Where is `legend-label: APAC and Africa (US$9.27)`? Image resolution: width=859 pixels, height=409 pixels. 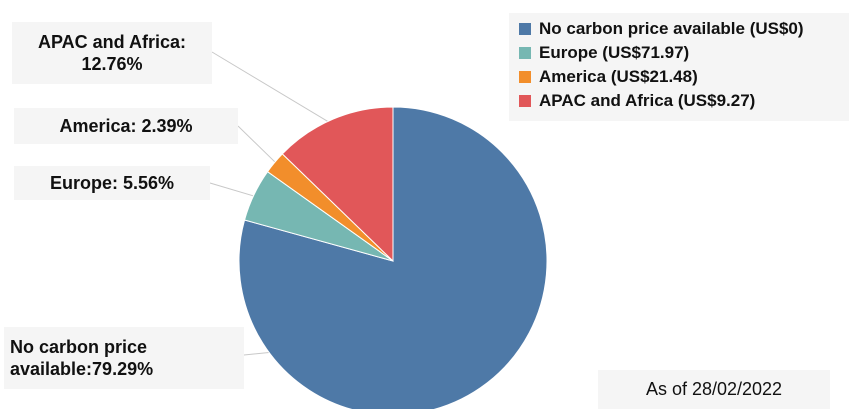 legend-label: APAC and Africa (US$9.27) is located at coordinates (647, 101).